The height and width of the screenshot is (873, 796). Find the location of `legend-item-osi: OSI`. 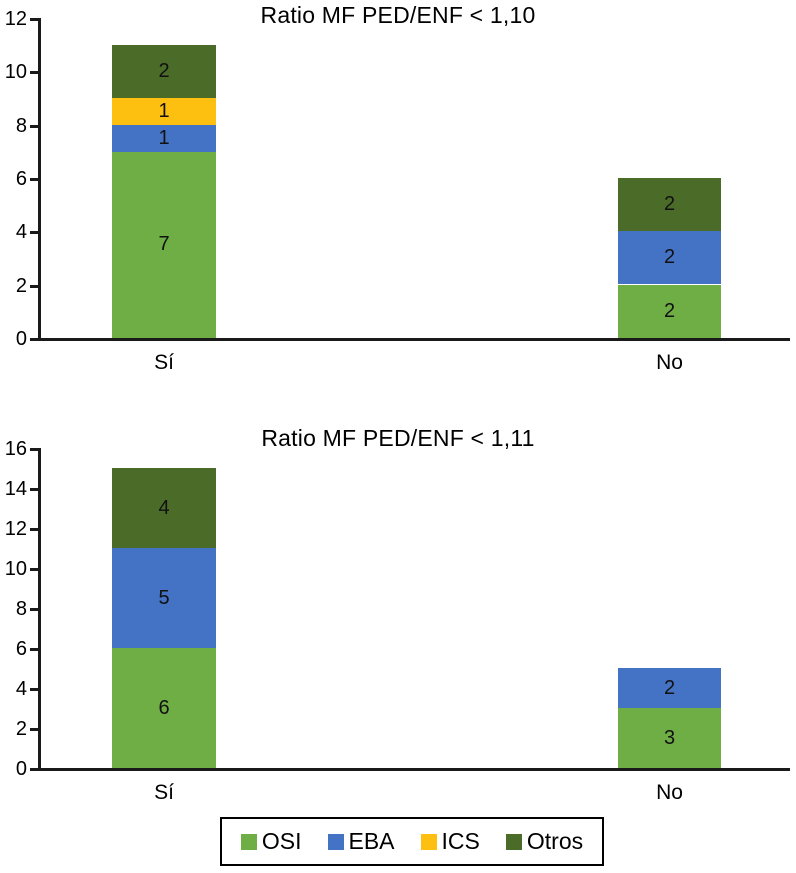

legend-item-osi: OSI is located at coordinates (271, 841).